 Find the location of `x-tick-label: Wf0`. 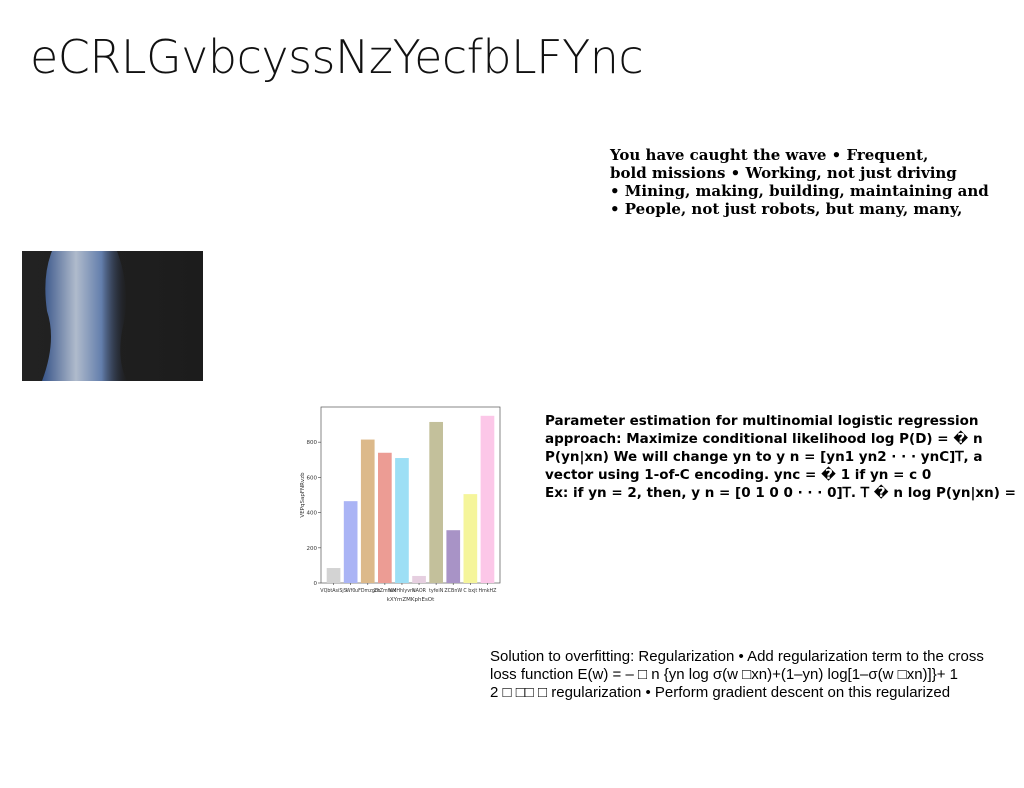

x-tick-label: Wf0 is located at coordinates (350, 591).